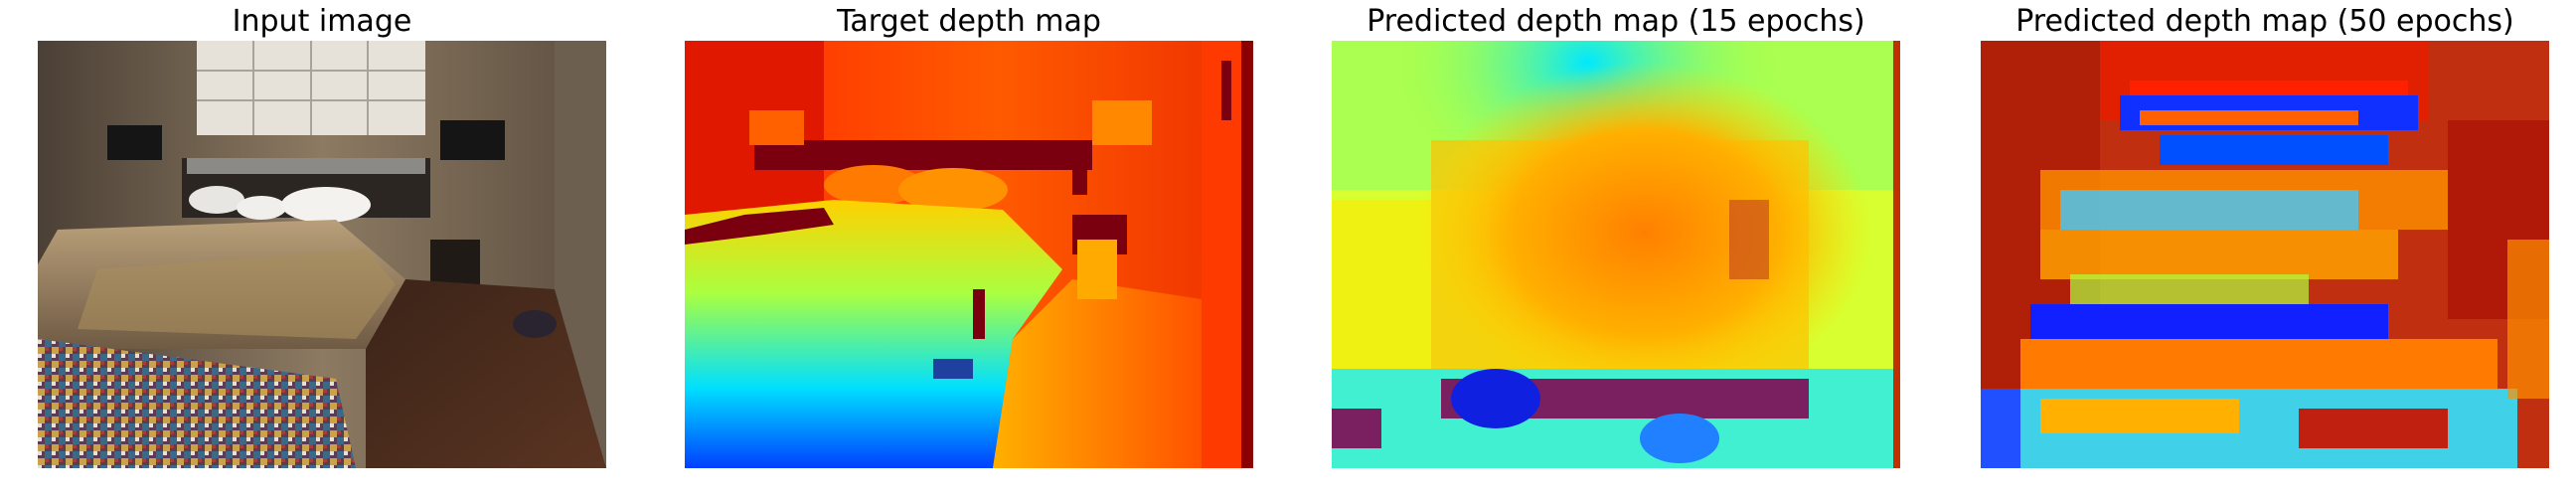 The height and width of the screenshot is (501, 2576). I want to click on panel-title-input: Input image, so click(322, 21).